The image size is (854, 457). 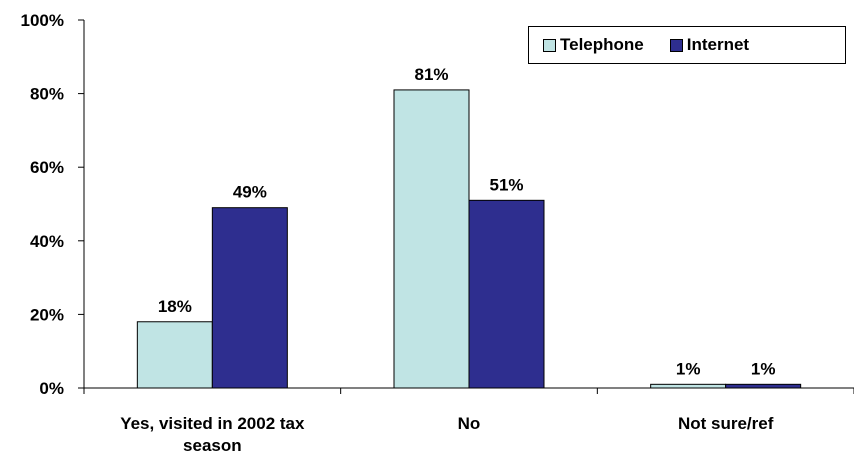 I want to click on legend: Telephone Internet, so click(x=687, y=45).